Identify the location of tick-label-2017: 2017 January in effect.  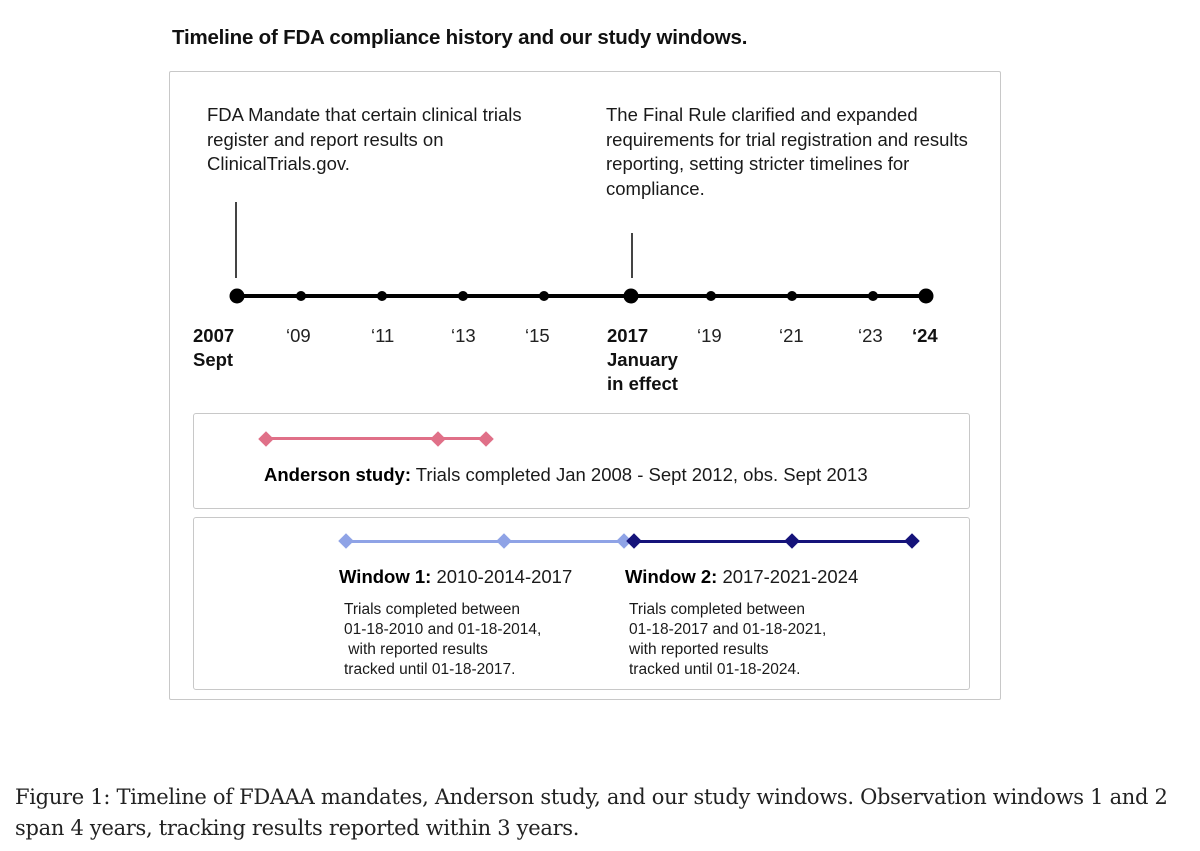
(642, 360).